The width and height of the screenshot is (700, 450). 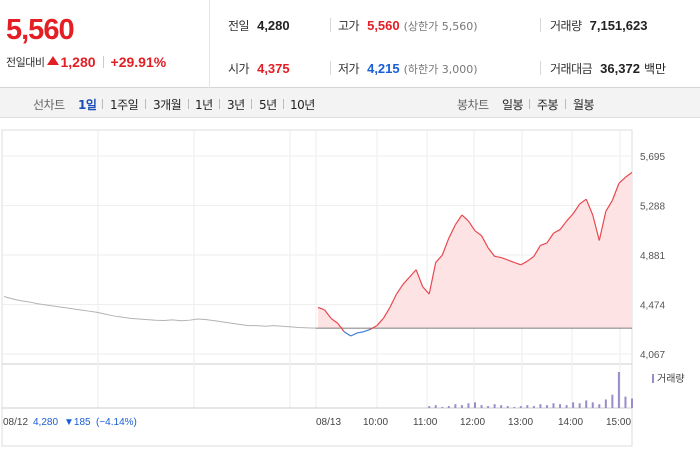 What do you see at coordinates (513, 105) in the screenshot?
I see `candle-daily: 일봉` at bounding box center [513, 105].